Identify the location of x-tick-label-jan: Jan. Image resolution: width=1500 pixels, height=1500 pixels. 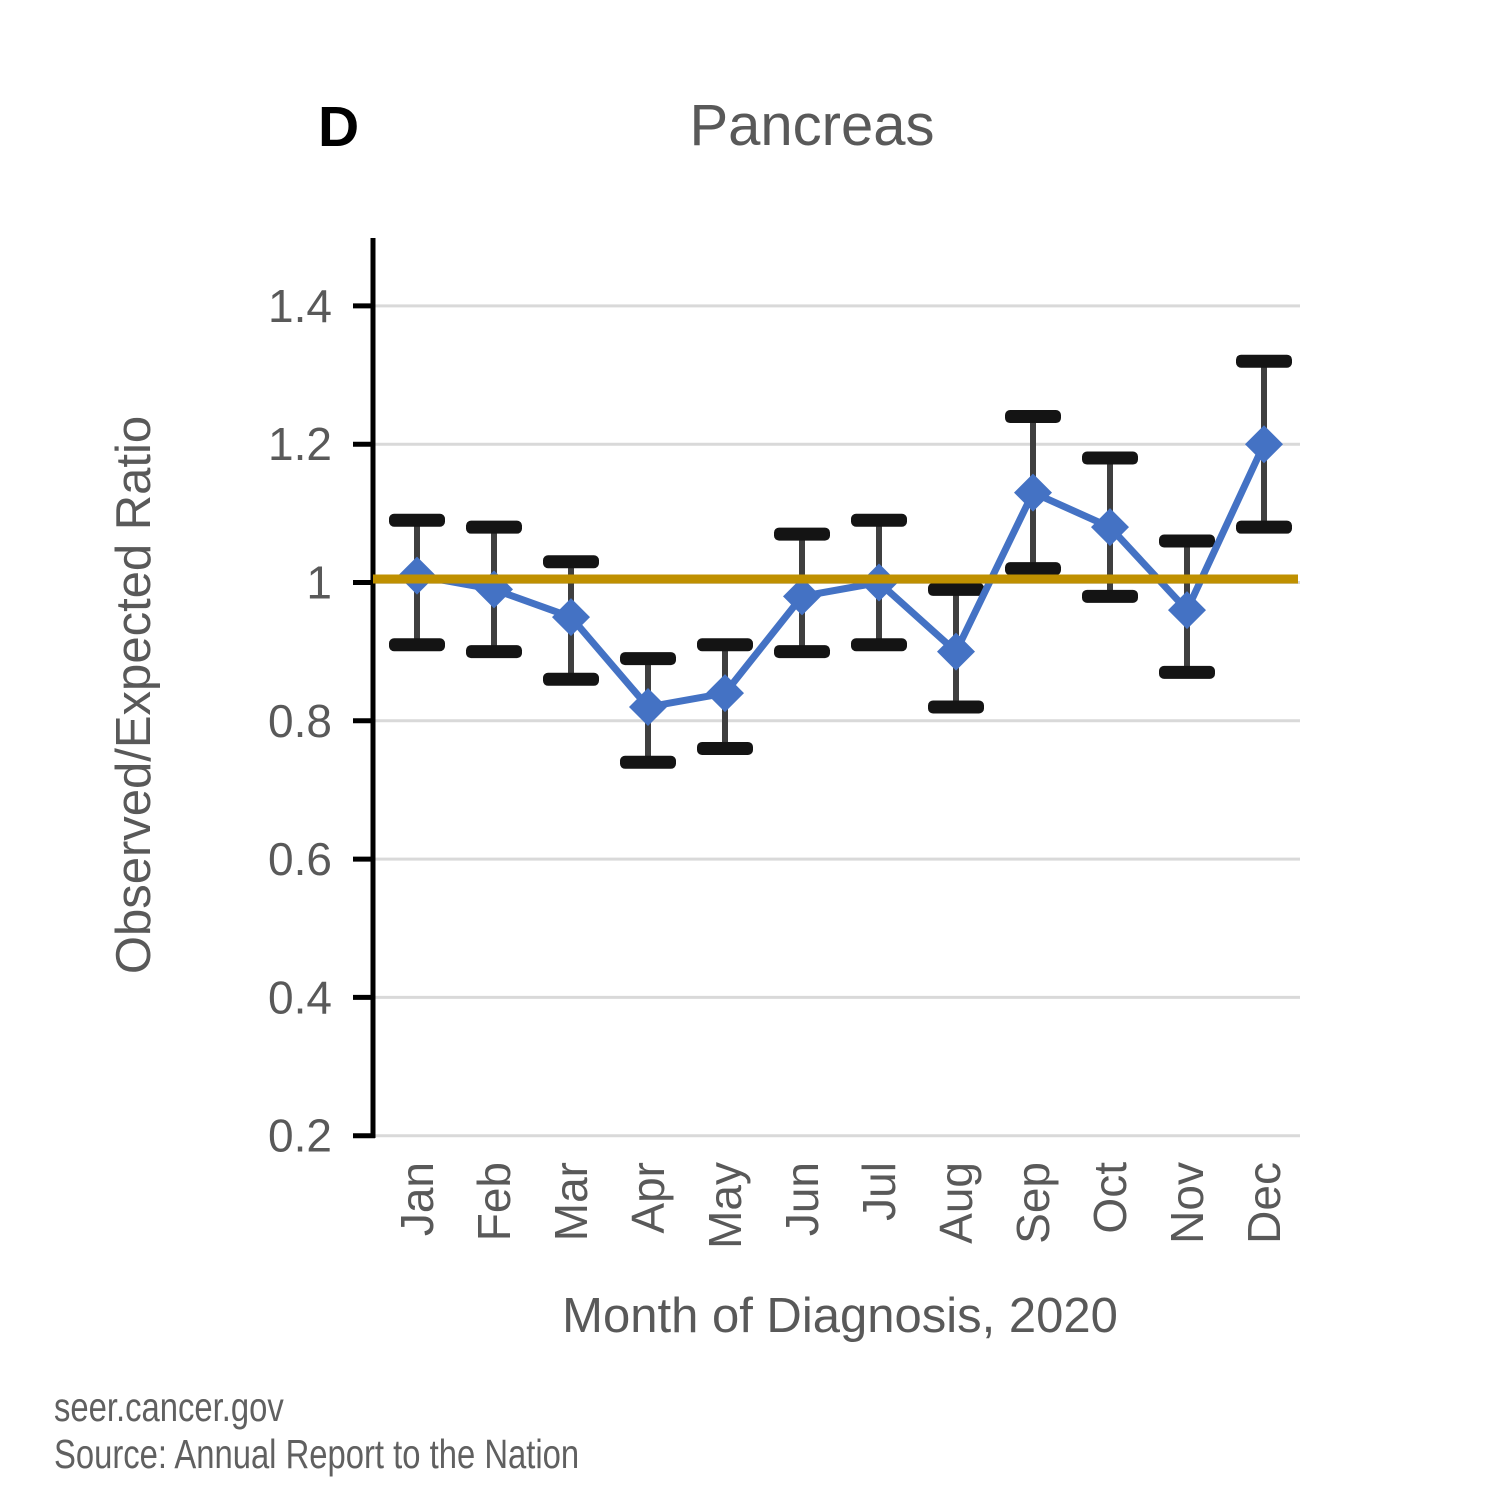
(417, 1199).